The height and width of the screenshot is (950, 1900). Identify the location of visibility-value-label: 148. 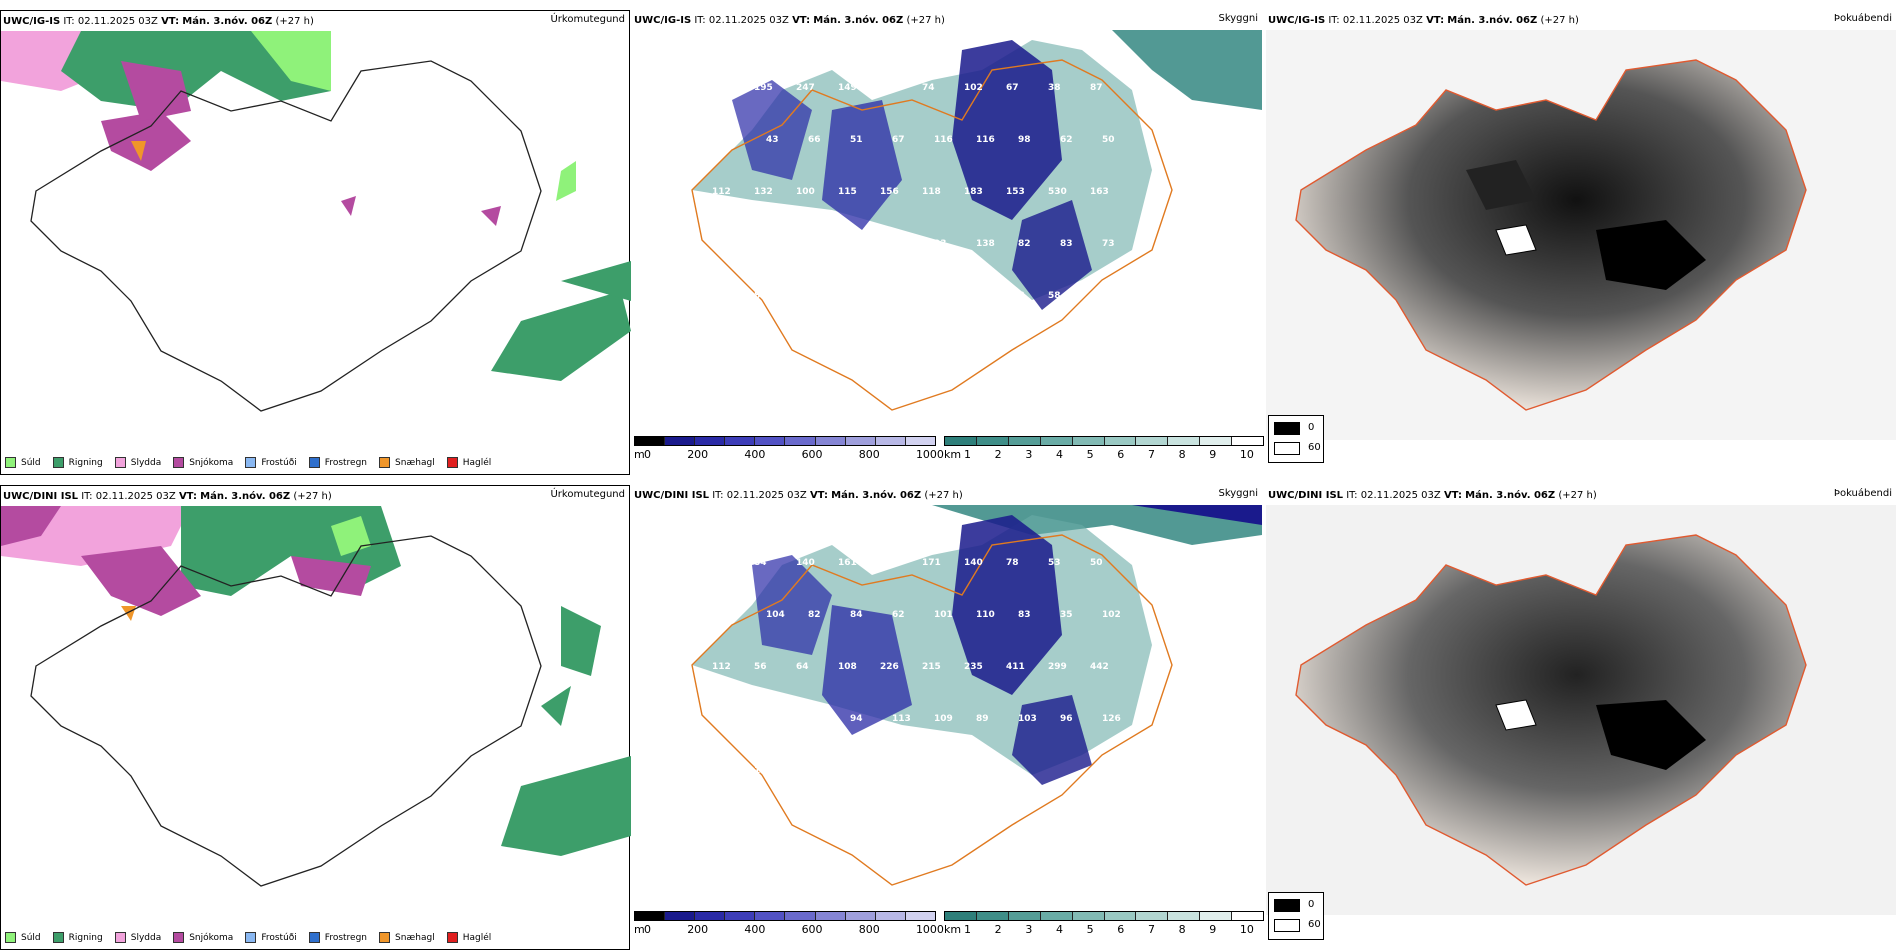
(775, 244).